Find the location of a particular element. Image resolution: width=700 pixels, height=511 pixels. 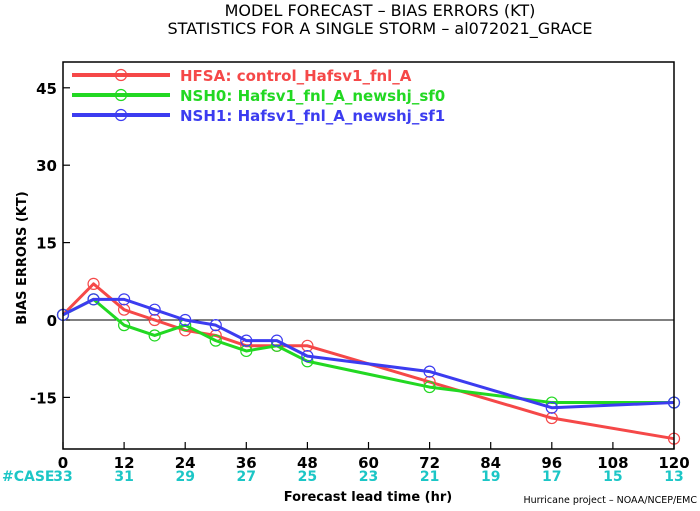

y-tick-label: 15 is located at coordinates (46, 244).